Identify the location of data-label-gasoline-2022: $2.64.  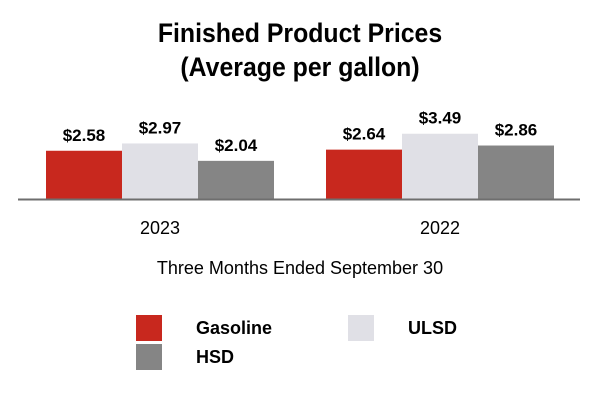
(364, 134).